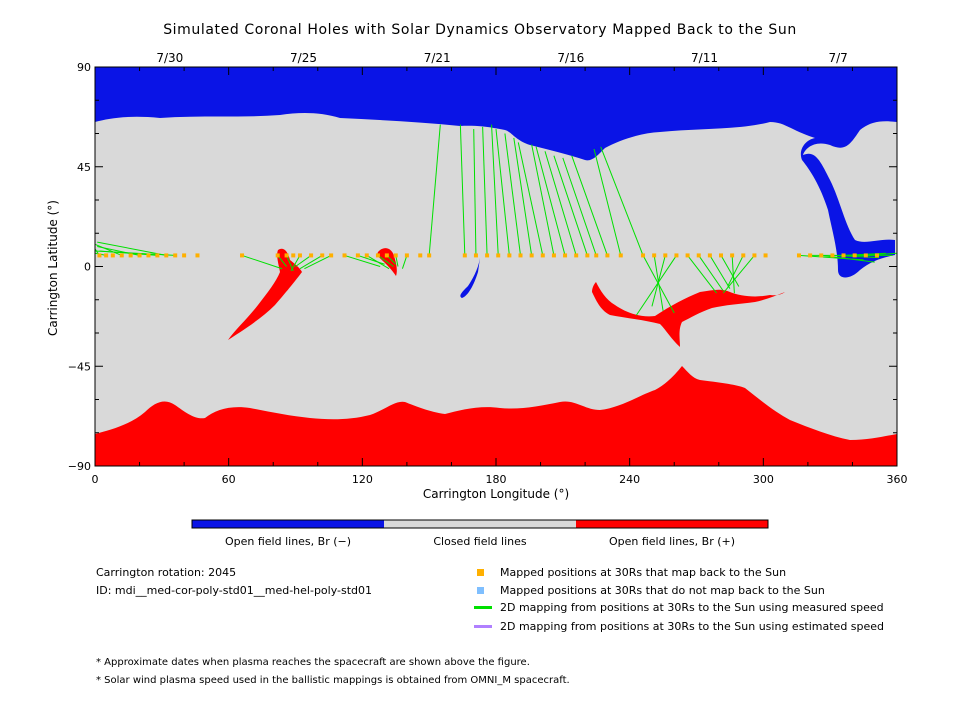  I want to click on mapped-points, so click(488, 255).